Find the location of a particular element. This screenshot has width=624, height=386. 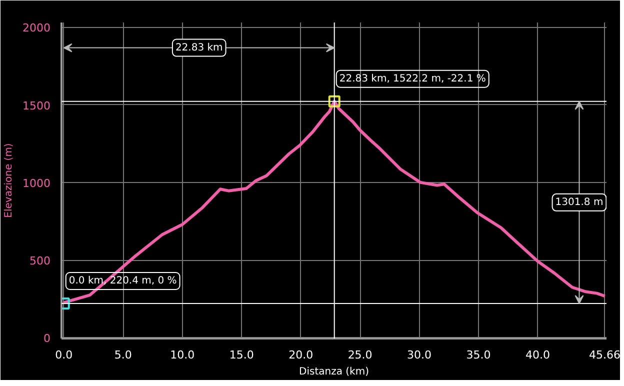

x-tick-label: 30.0 is located at coordinates (419, 355).